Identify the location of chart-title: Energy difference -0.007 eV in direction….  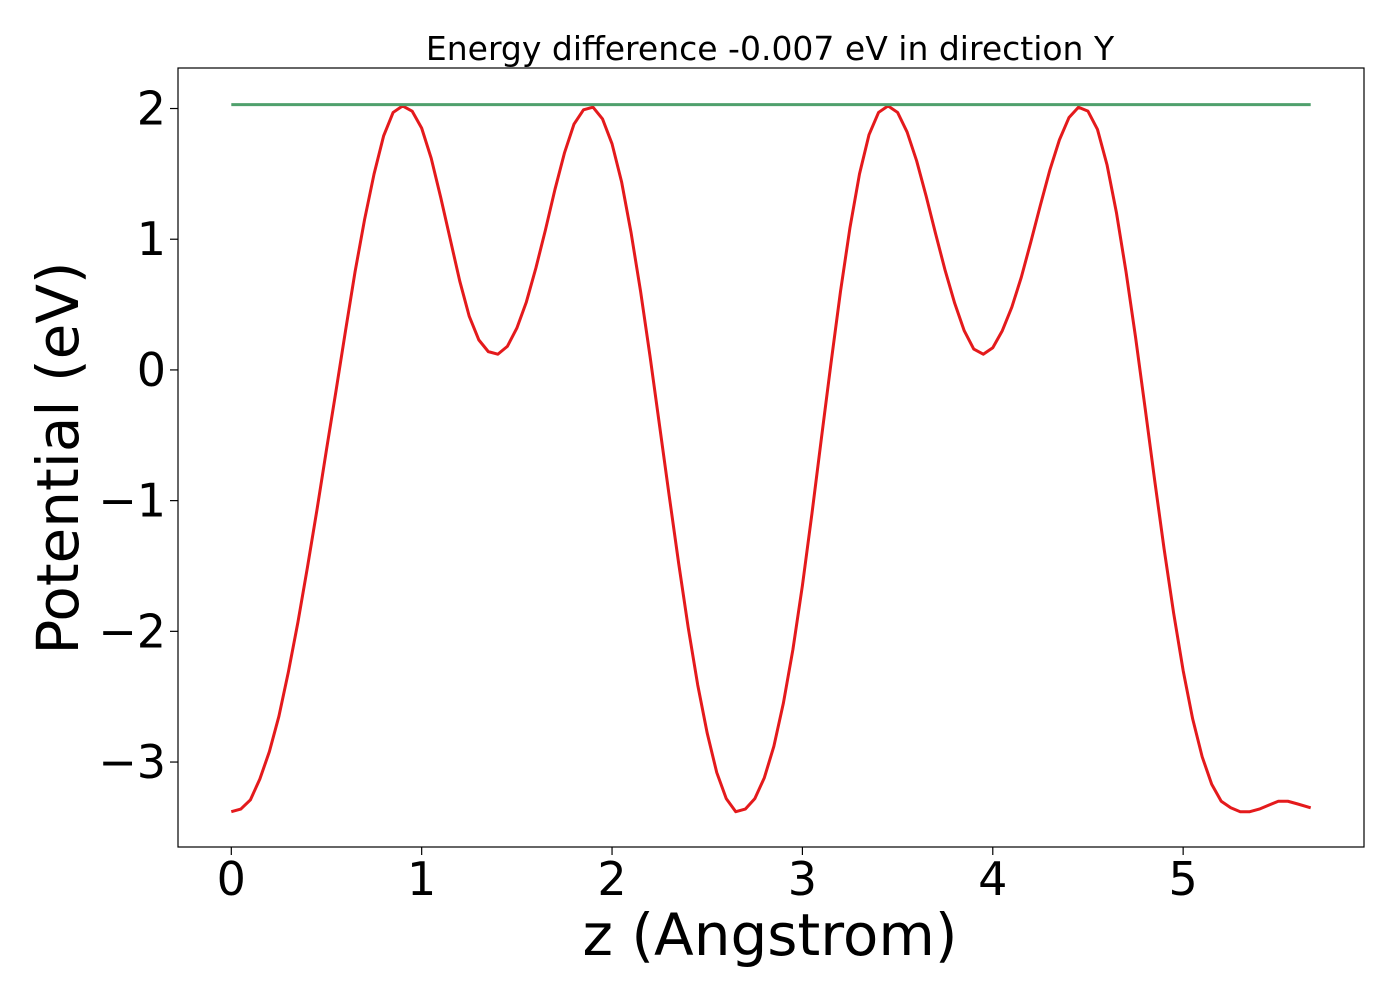
(770, 48).